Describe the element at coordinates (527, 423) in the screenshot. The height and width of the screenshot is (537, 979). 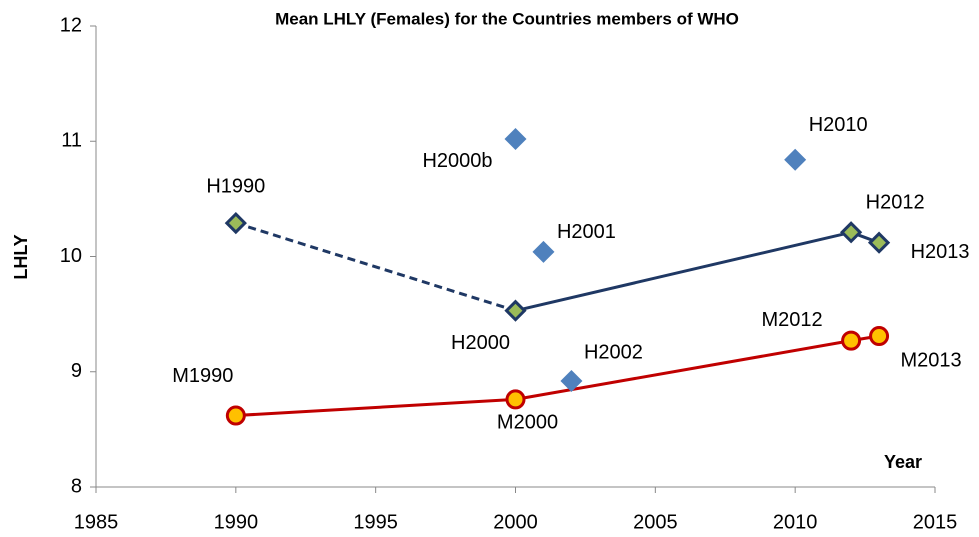
I see `point-label: M2000` at that location.